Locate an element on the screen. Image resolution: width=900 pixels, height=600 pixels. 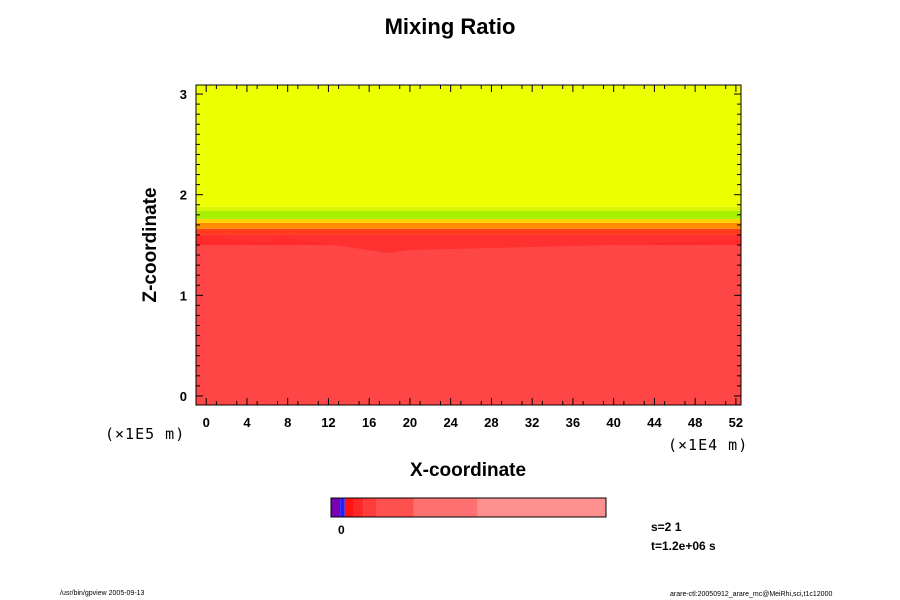
x-tick-label: 20 is located at coordinates (410, 422).